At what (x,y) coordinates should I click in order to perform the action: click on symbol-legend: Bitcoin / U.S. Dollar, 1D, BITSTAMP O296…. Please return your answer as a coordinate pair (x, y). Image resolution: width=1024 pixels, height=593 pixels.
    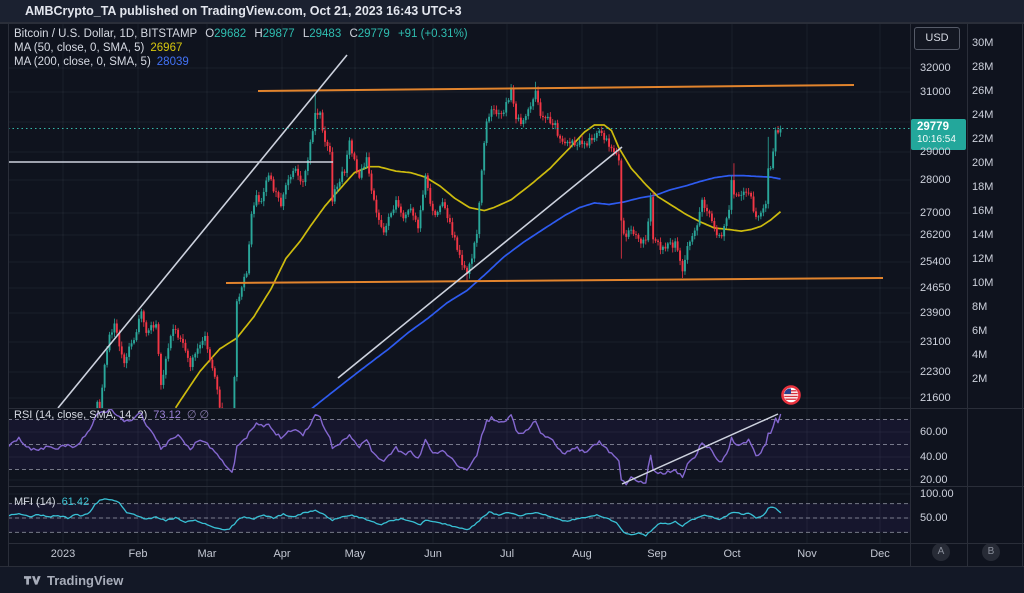
    Looking at the image, I should click on (241, 48).